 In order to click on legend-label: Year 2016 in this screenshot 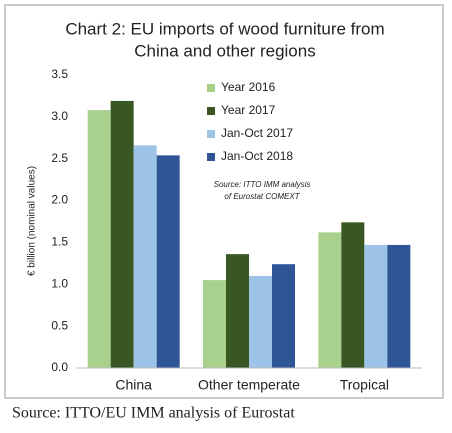, I will do `click(248, 87)`.